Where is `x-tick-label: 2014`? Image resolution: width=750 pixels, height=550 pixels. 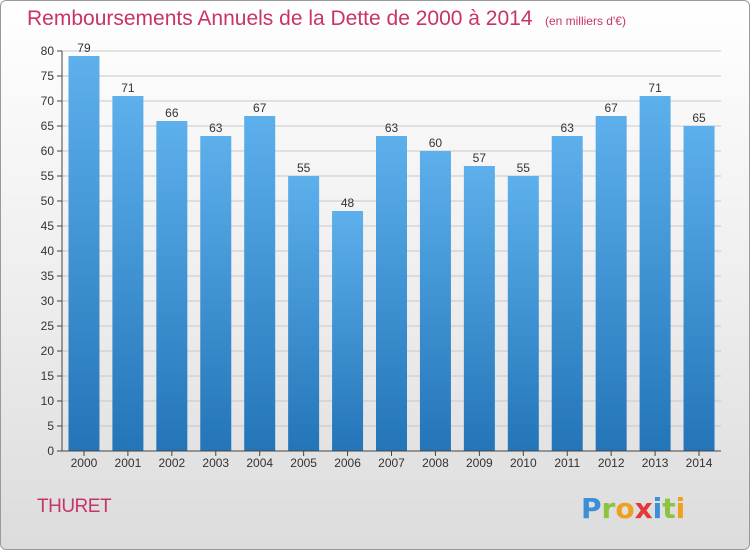
x-tick-label: 2014 is located at coordinates (699, 463).